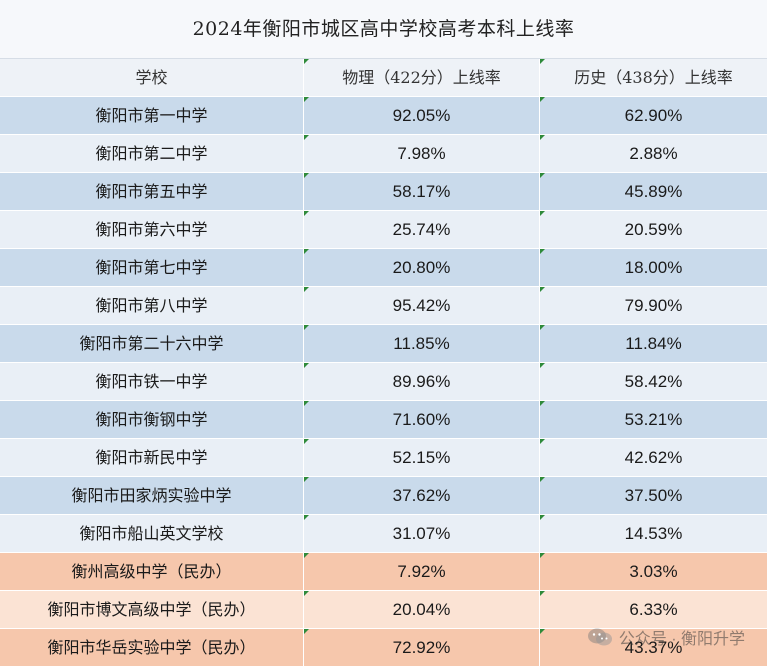  Describe the element at coordinates (653, 382) in the screenshot. I see `history-rate-cell: 58.42%` at that location.